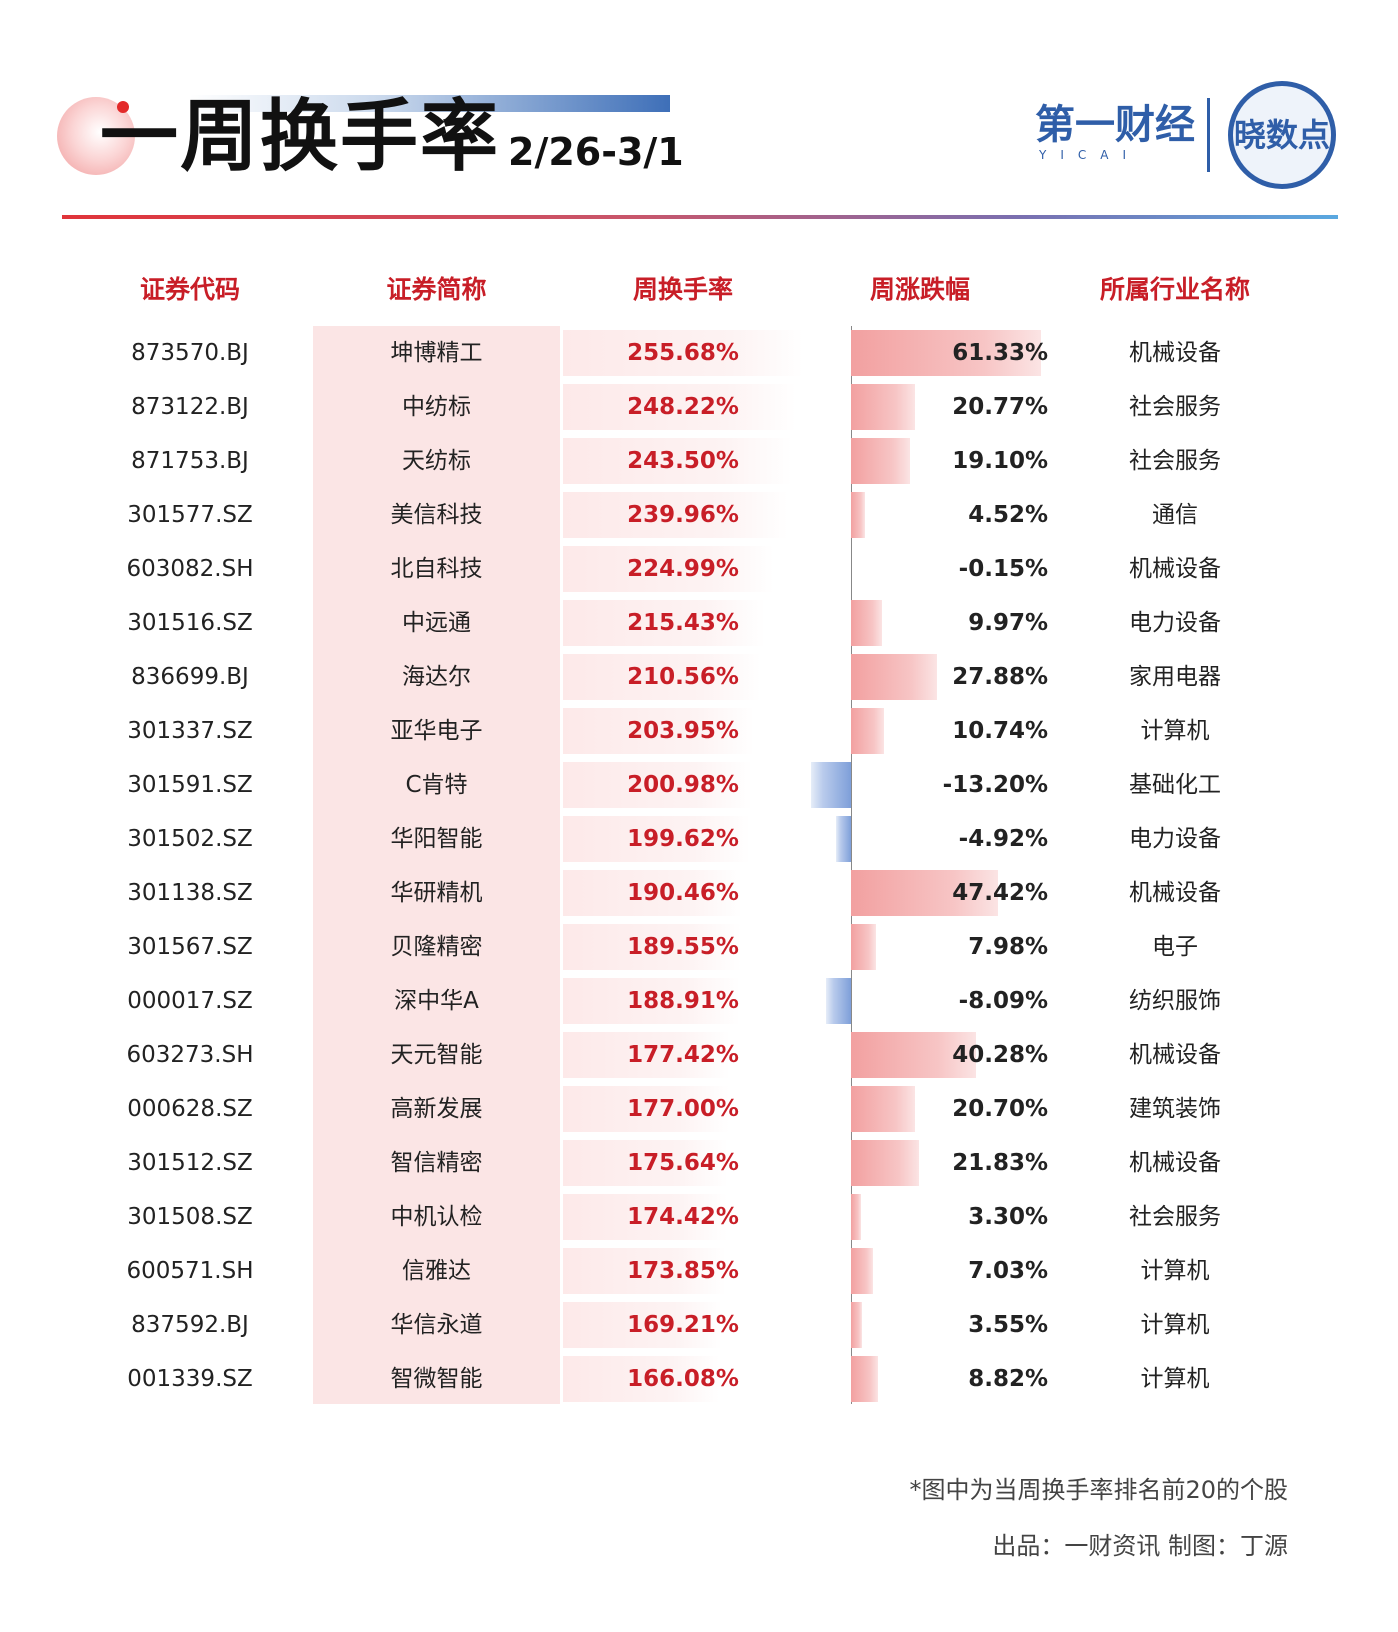 Image resolution: width=1398 pixels, height=1632 pixels. What do you see at coordinates (190, 785) in the screenshot?
I see `cell-code: 301591.SZ` at bounding box center [190, 785].